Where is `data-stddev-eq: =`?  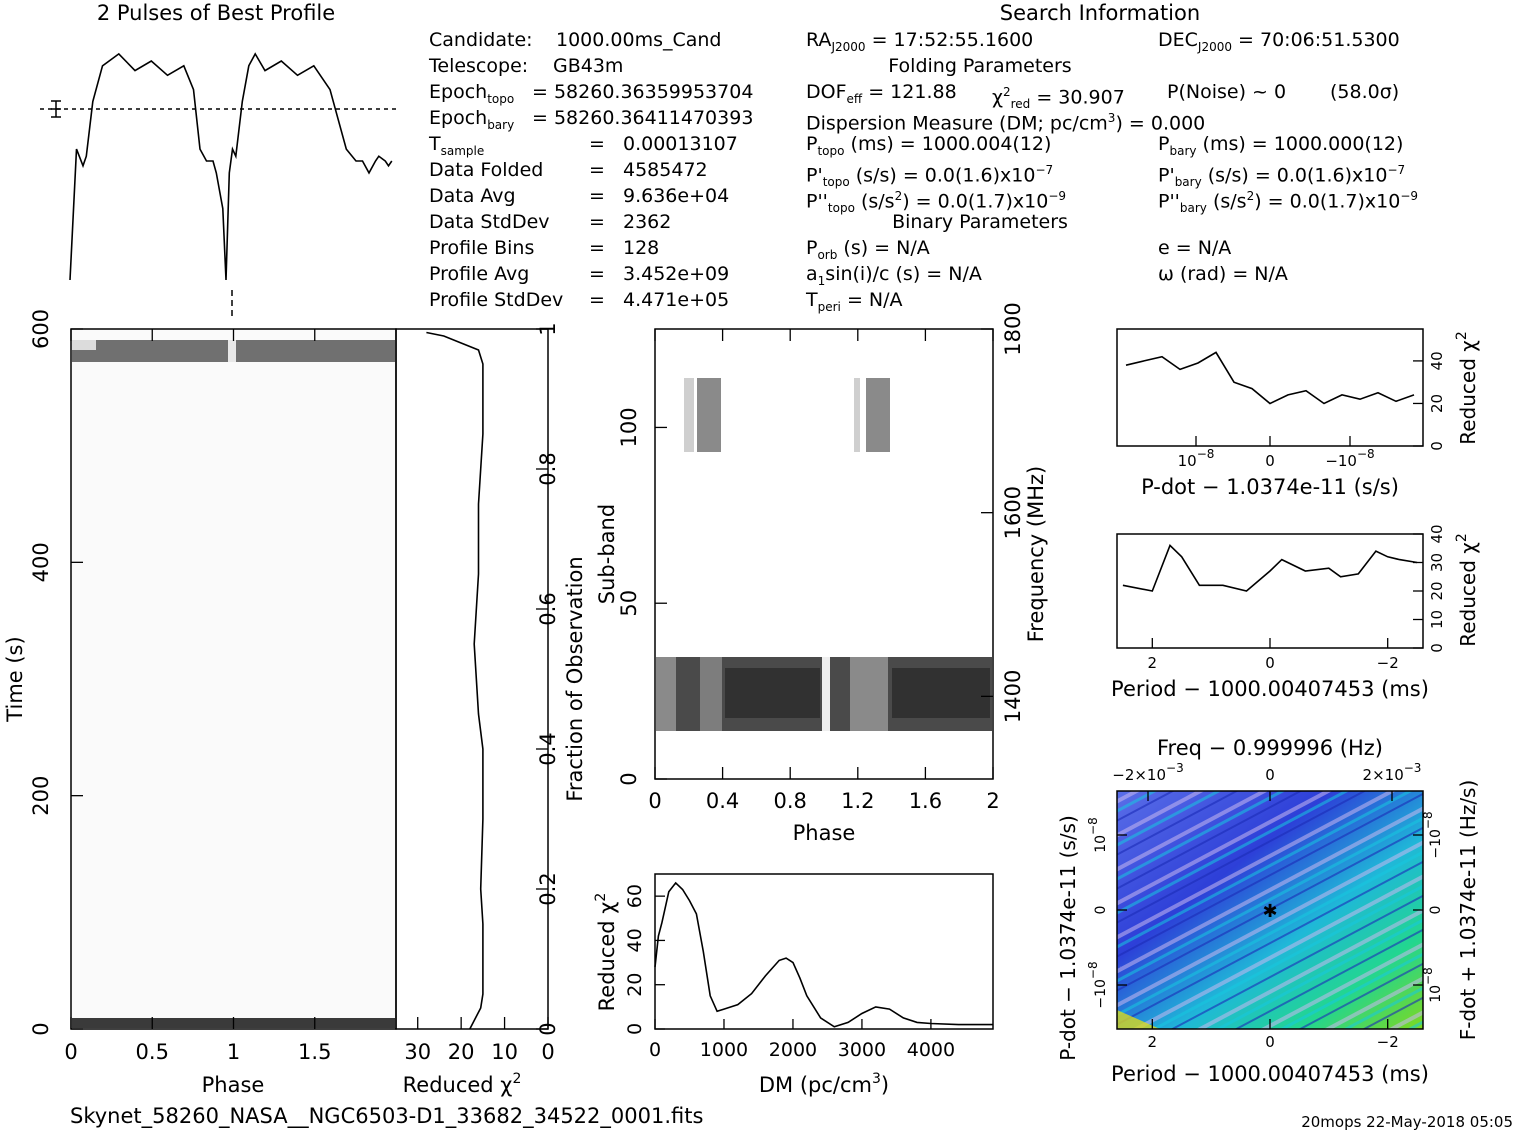 data-stddev-eq: = is located at coordinates (597, 222).